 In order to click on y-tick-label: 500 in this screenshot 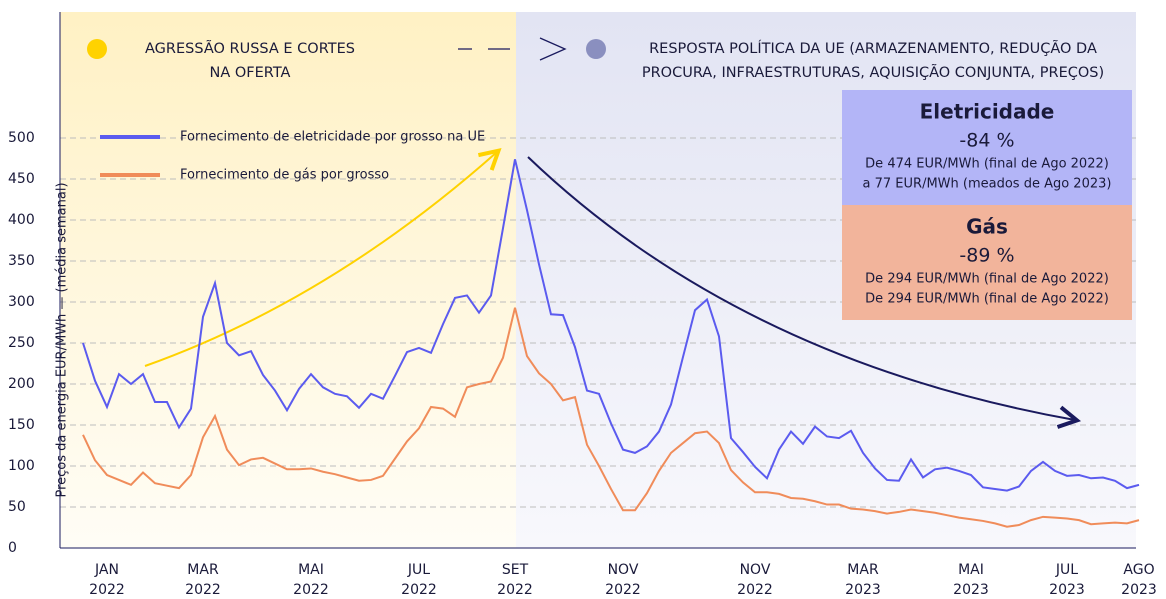, I will do `click(21, 138)`.